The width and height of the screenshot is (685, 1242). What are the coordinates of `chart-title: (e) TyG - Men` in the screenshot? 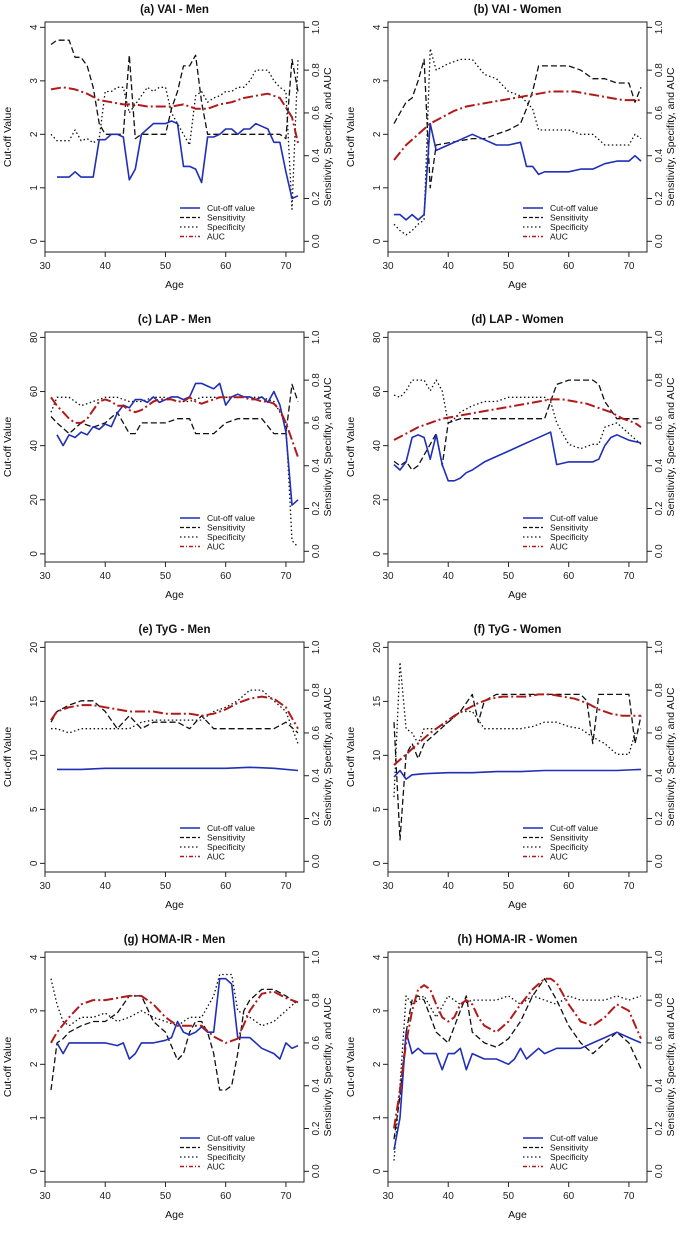 It's located at (175, 630).